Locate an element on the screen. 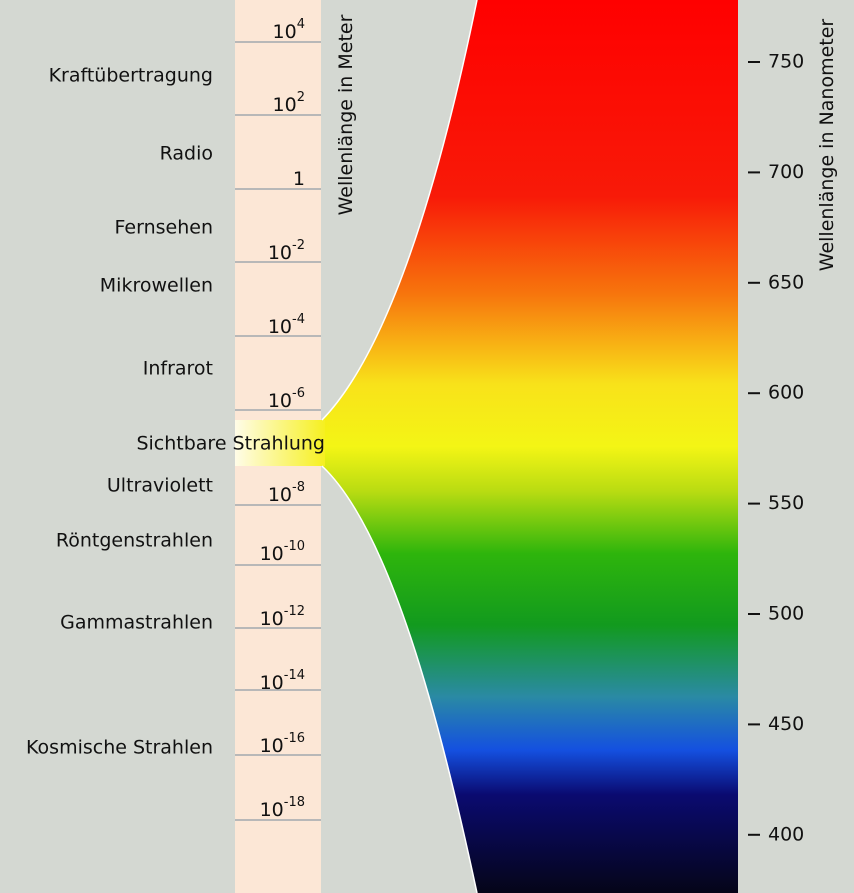 The width and height of the screenshot is (854, 893). meter-axis-title: Wellenlänge in Meter is located at coordinates (346, 114).